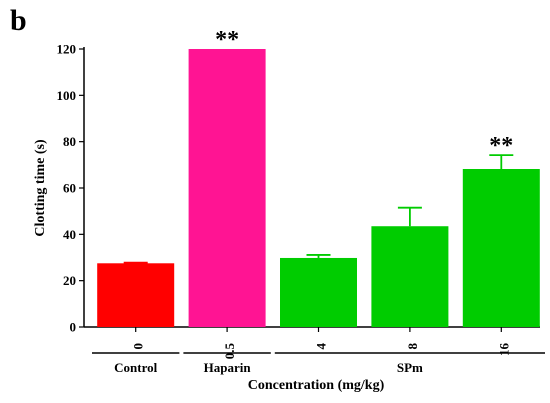 Image resolution: width=550 pixels, height=403 pixels. What do you see at coordinates (227, 40) in the screenshot?
I see `significance-label-0.5: **` at bounding box center [227, 40].